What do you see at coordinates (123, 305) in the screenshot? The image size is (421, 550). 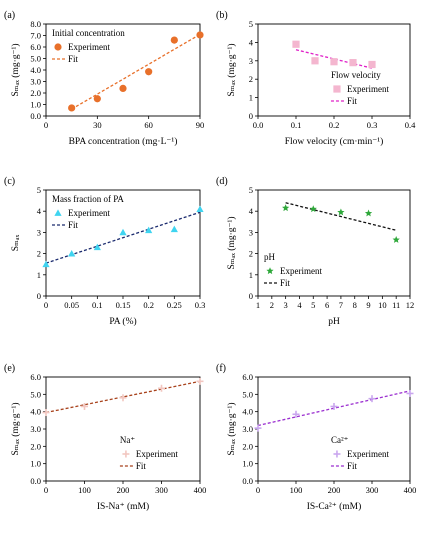 I see `x-tick-label: 0.15` at bounding box center [123, 305].